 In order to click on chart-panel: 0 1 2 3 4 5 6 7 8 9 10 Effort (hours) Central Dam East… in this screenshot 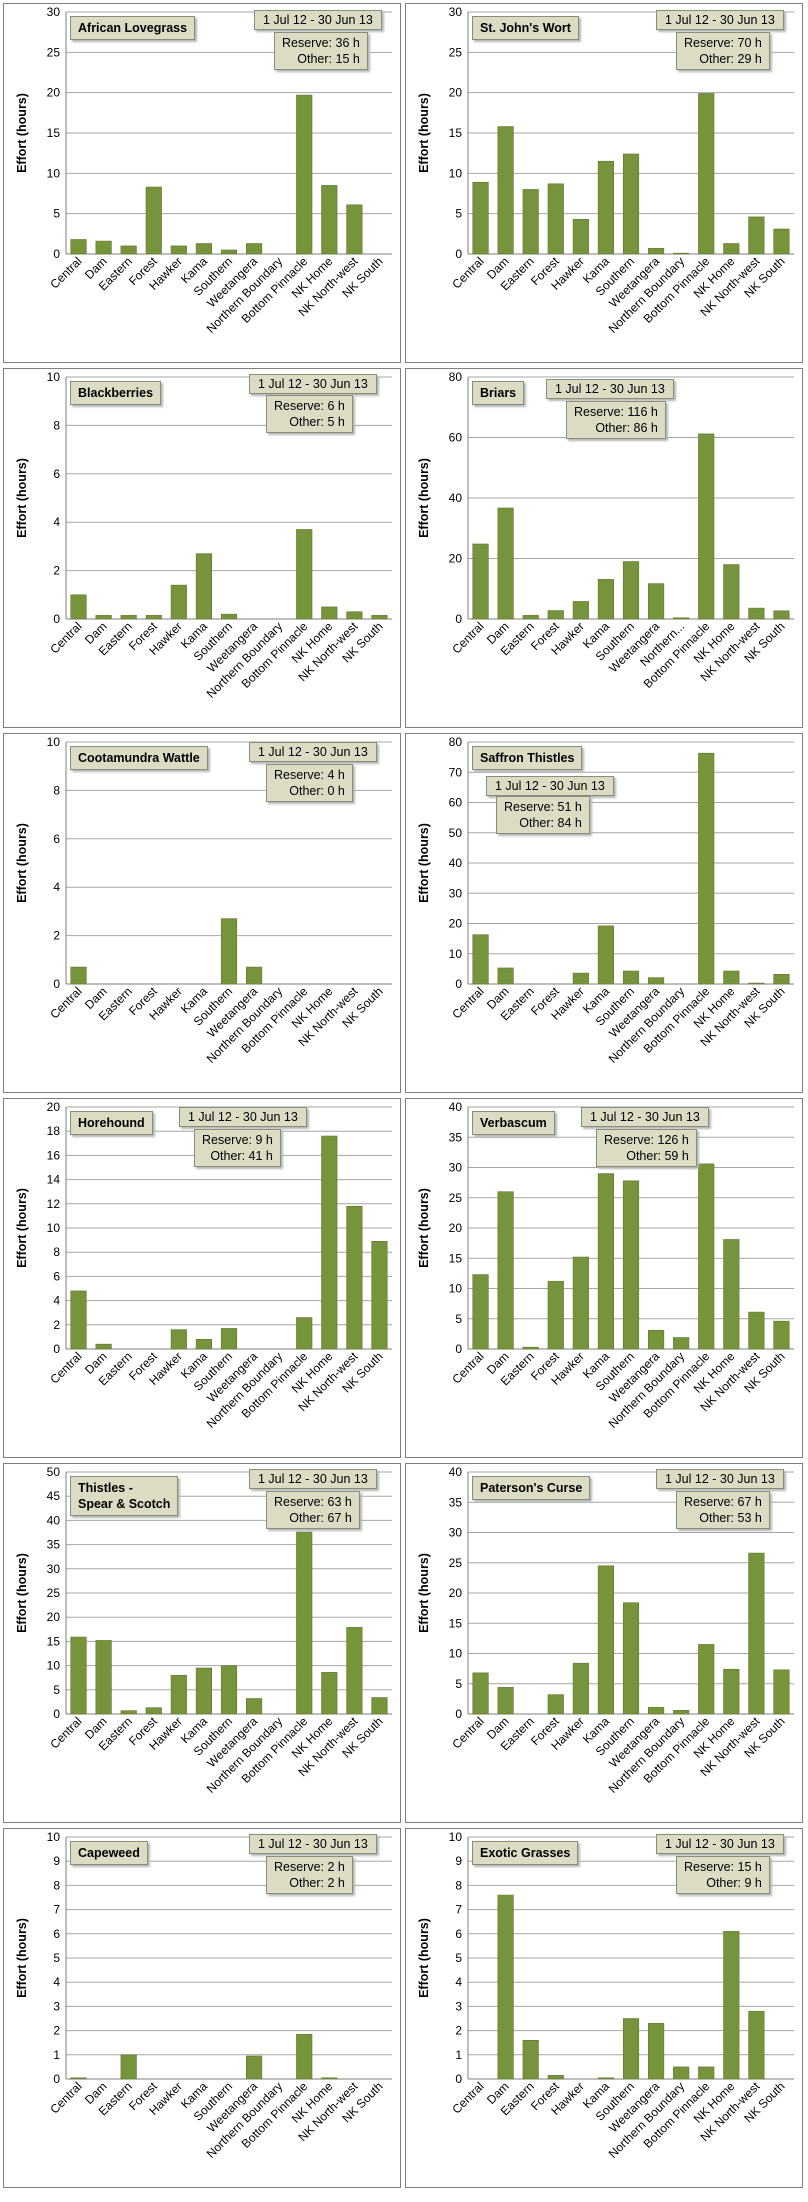, I will do `click(202, 2008)`.